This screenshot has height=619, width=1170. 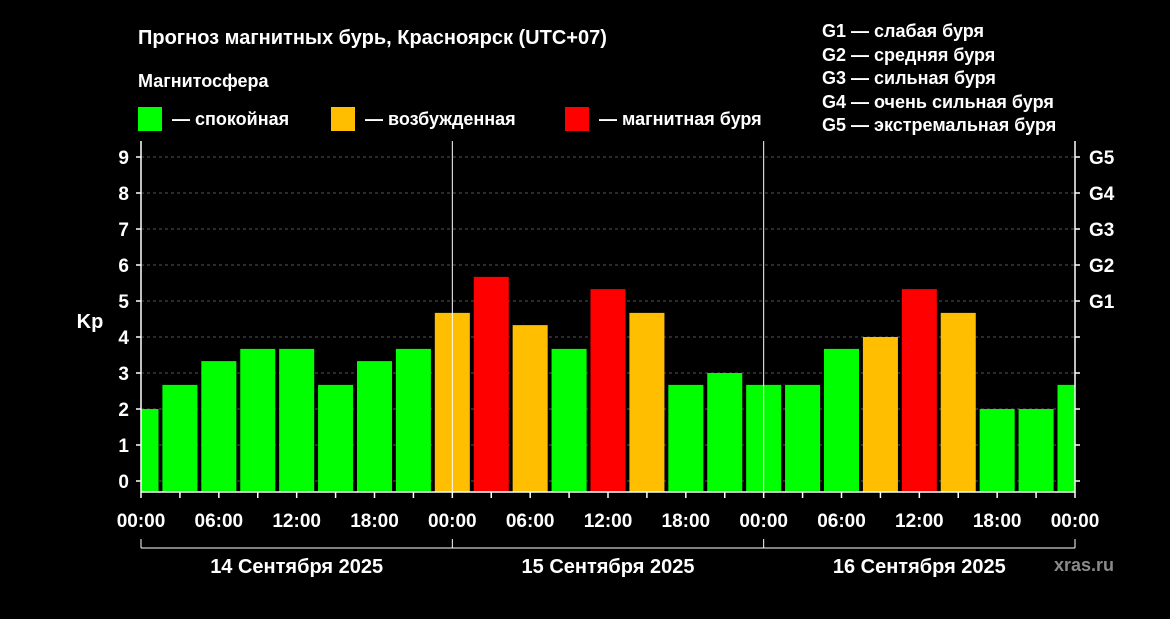 I want to click on y-tick-label-4: 4, so click(x=123, y=338).